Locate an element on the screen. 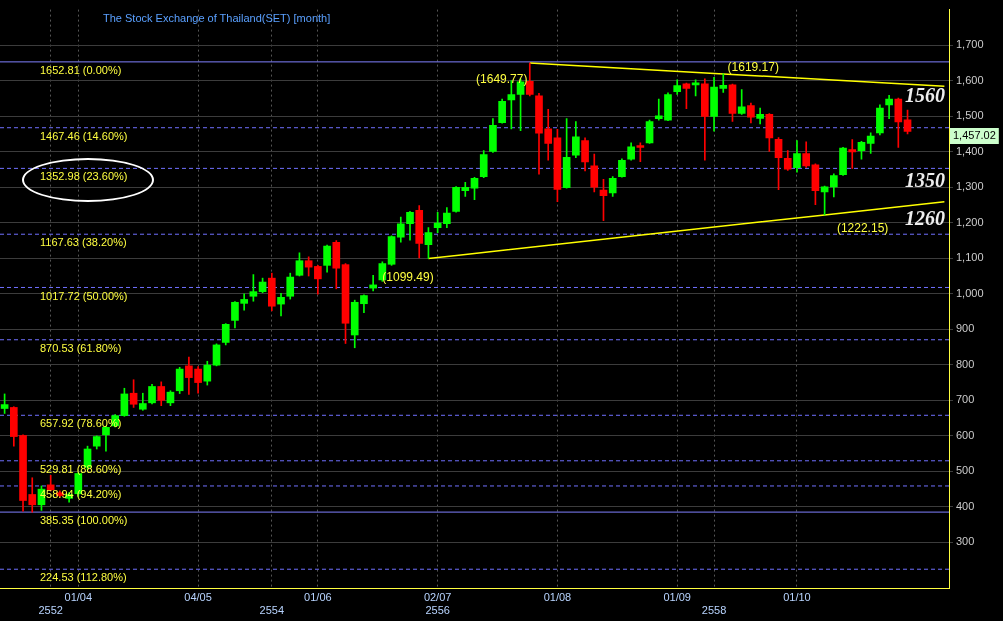 This screenshot has height=621, width=1003. ref-line-label: 1352.98 (23.60%) is located at coordinates (84, 176).